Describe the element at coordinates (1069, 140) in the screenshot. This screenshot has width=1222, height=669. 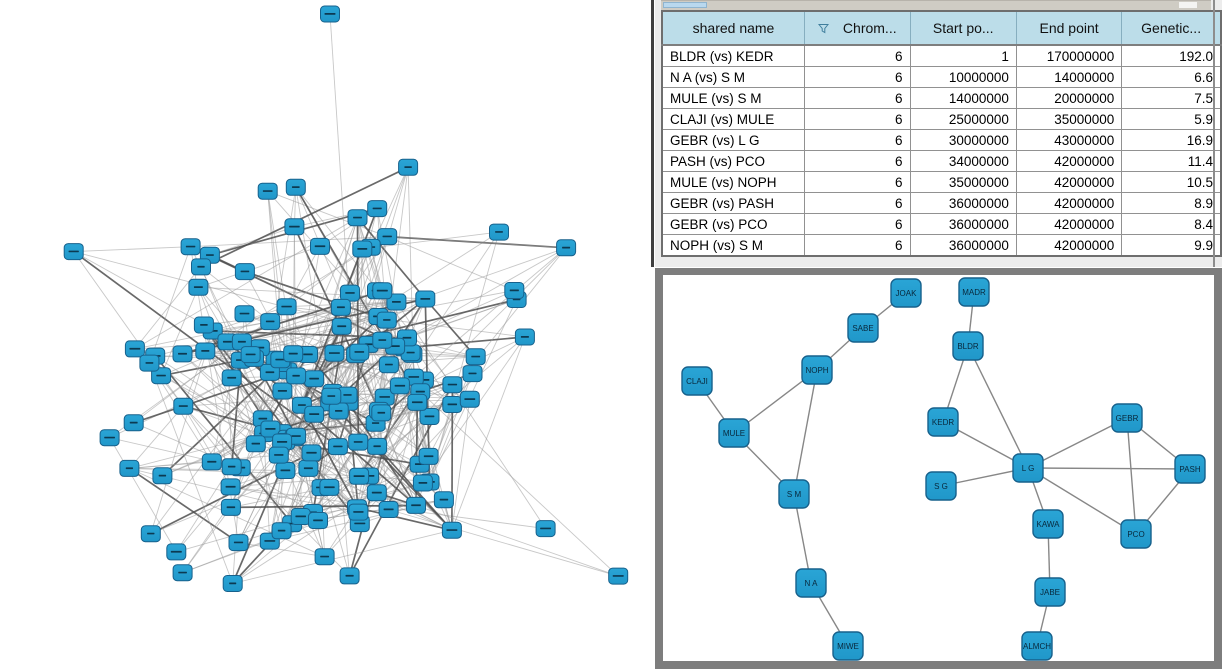
I see `table-cell: 43000000` at that location.